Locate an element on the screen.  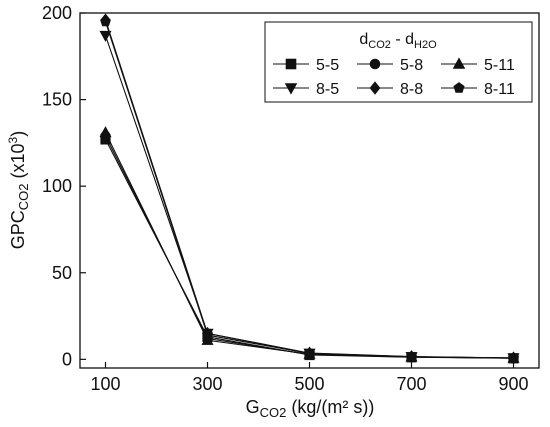
y-tick-label: 50 is located at coordinates (62, 273).